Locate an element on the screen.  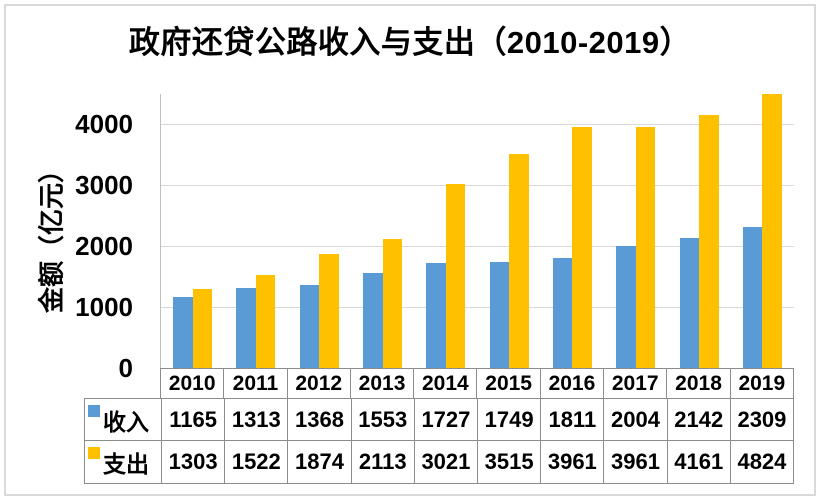
bar-expense-2017 is located at coordinates (645, 247).